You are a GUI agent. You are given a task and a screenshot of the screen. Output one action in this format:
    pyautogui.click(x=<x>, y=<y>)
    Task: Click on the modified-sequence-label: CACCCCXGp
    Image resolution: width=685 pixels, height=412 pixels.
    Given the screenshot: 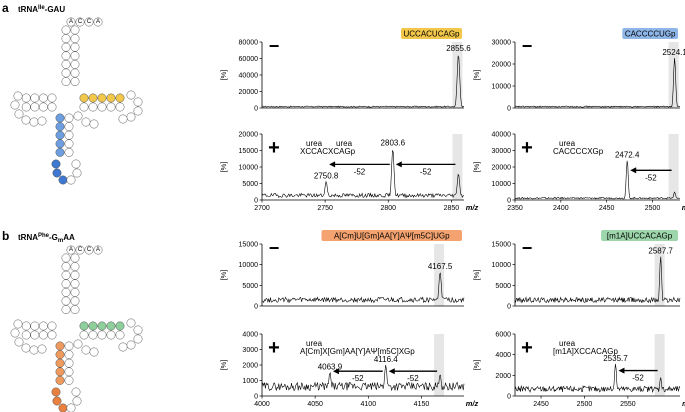 What is the action you would take?
    pyautogui.click(x=578, y=151)
    